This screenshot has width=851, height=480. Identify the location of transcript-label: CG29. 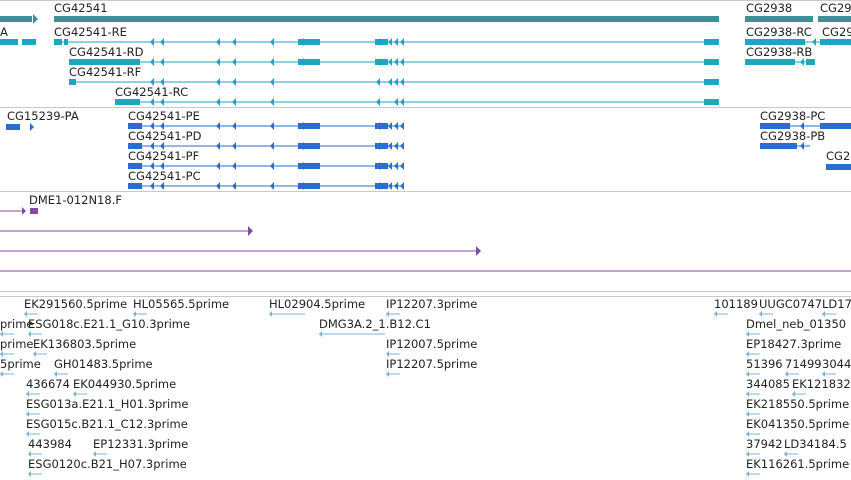
(836, 32).